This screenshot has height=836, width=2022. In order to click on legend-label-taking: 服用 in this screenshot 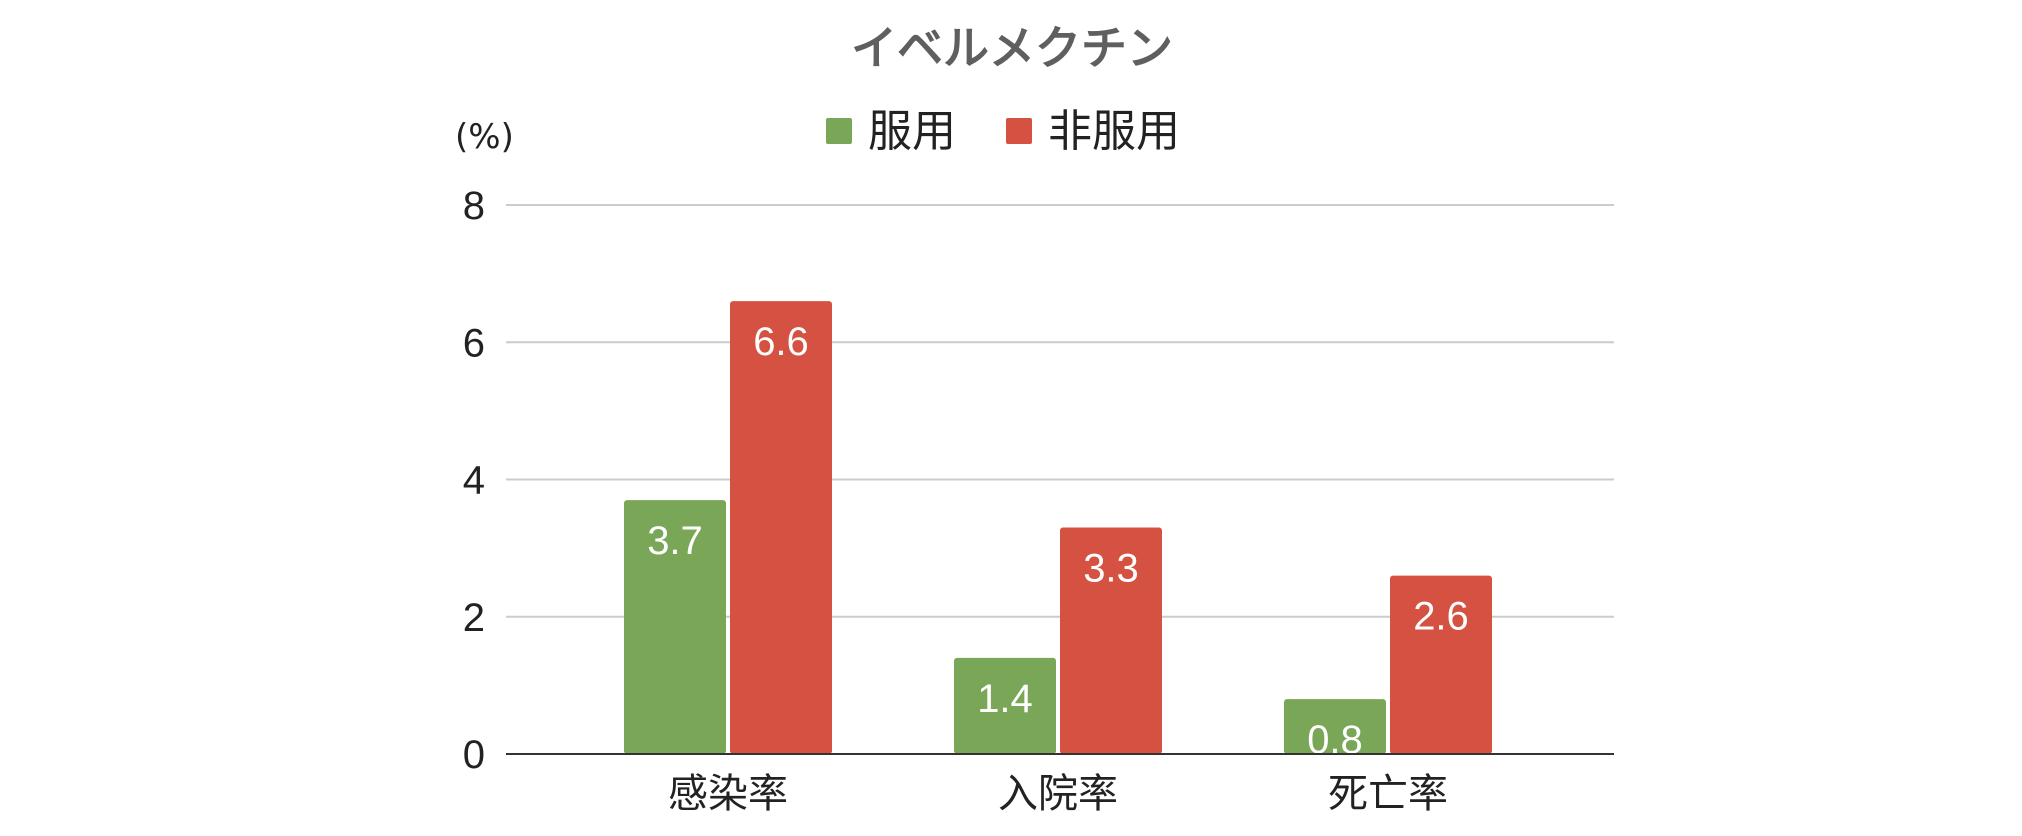, I will do `click(912, 131)`.